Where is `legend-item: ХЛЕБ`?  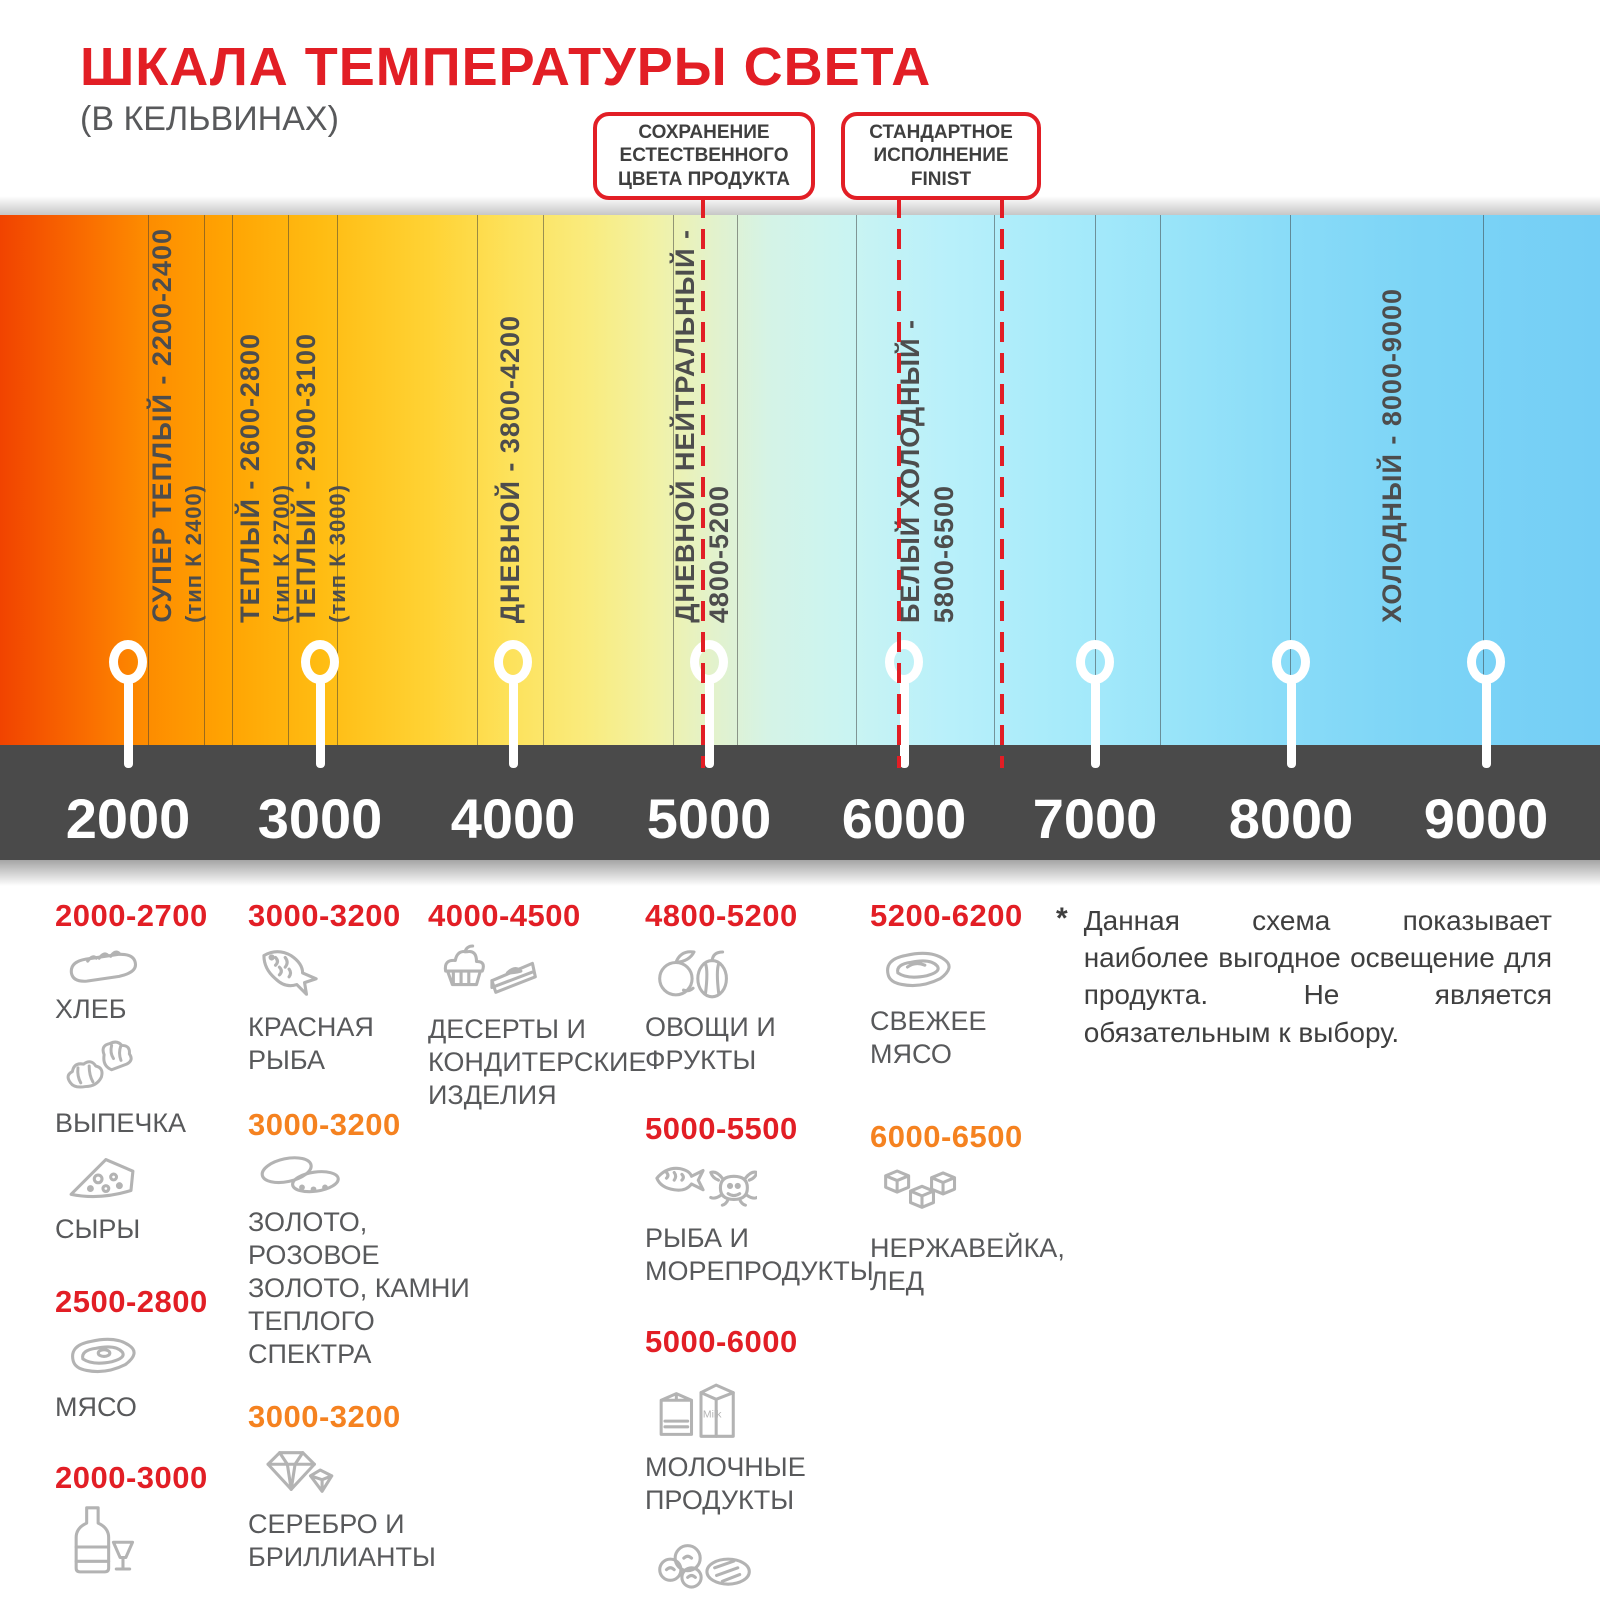 legend-item: ХЛЕБ is located at coordinates (152, 984).